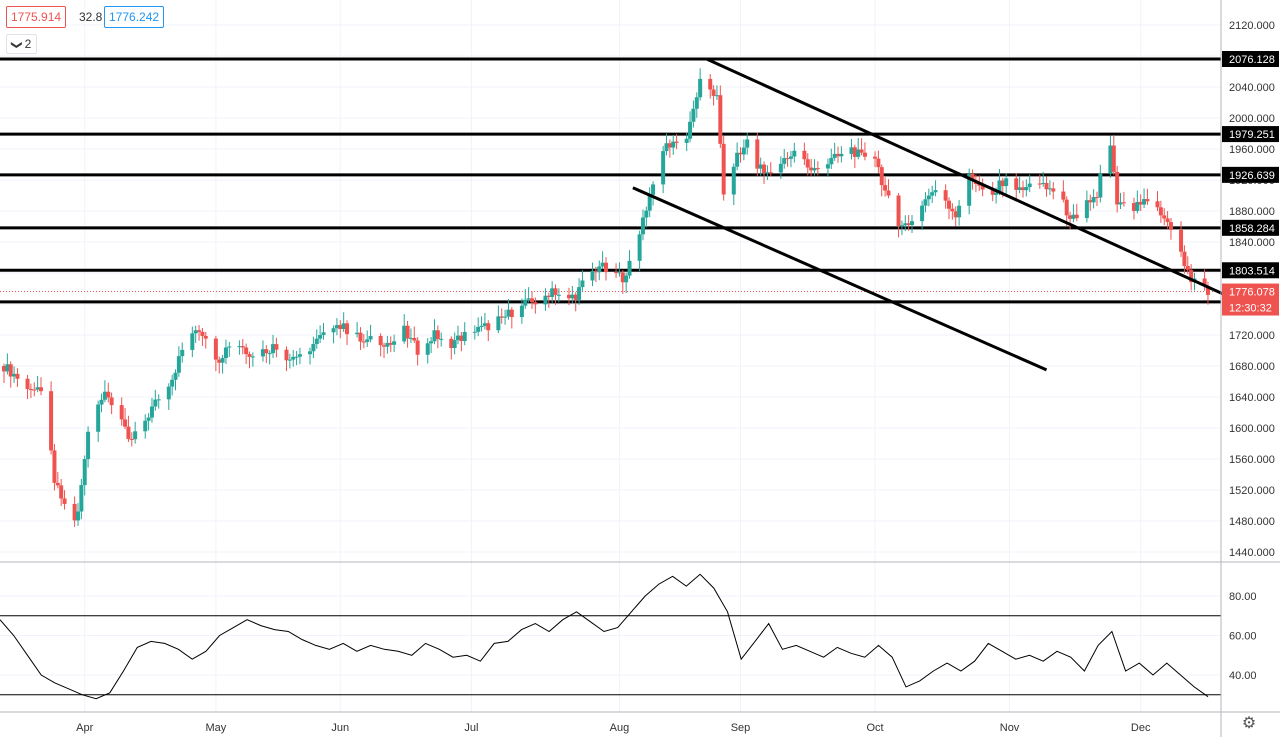  I want to click on price-tick-label: 1680.000, so click(1252, 367).